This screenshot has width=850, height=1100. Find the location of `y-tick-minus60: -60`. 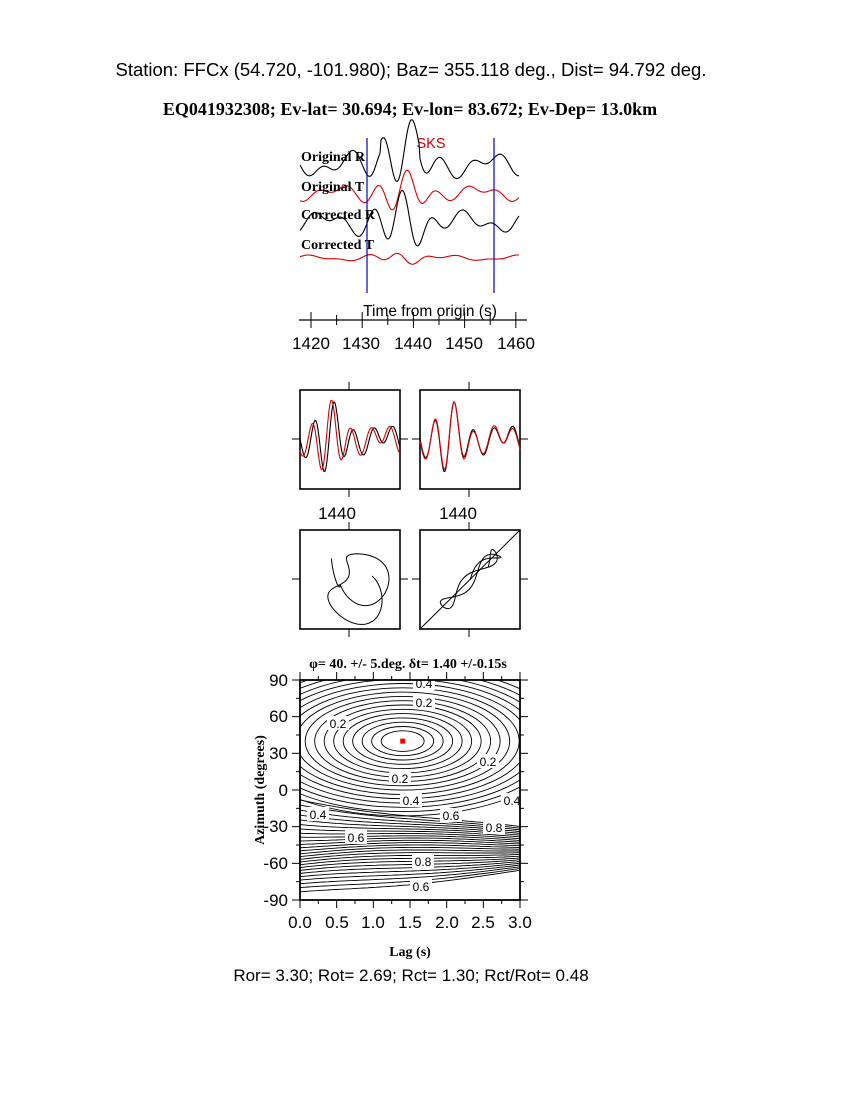

y-tick-minus60: -60 is located at coordinates (275, 863).